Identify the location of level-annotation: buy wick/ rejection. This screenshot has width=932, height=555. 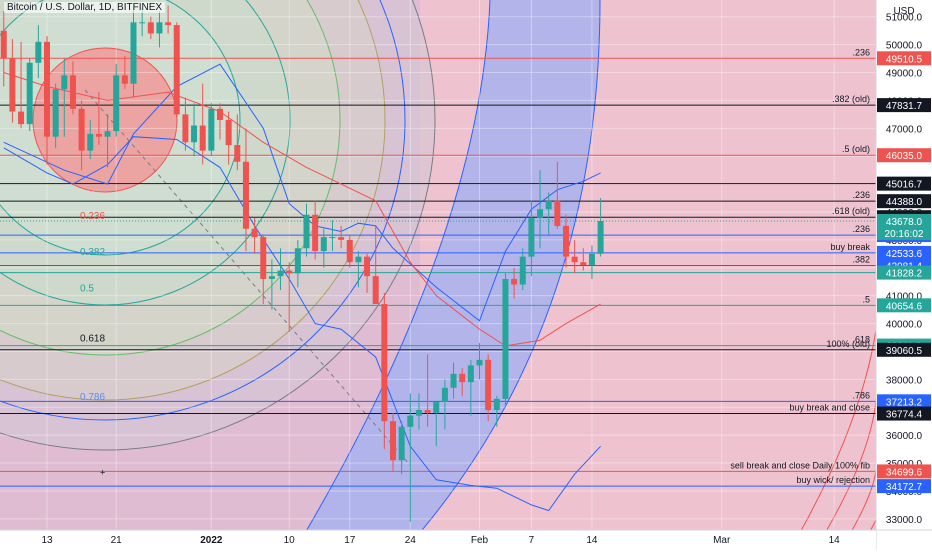
(833, 480).